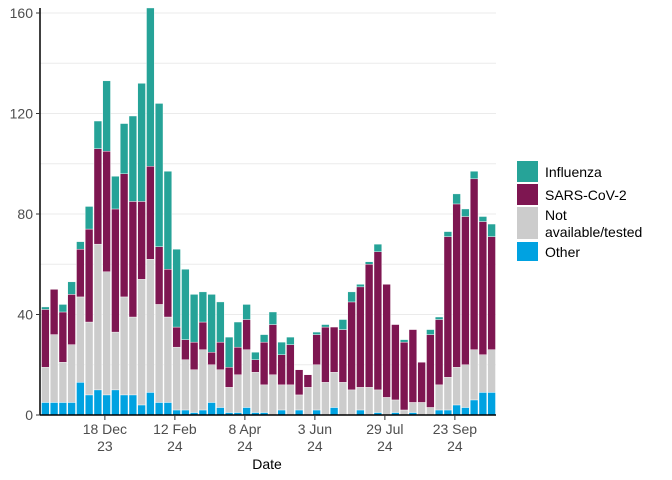 Image resolution: width=672 pixels, height=480 pixels. I want to click on legend-label: Other, so click(562, 252).